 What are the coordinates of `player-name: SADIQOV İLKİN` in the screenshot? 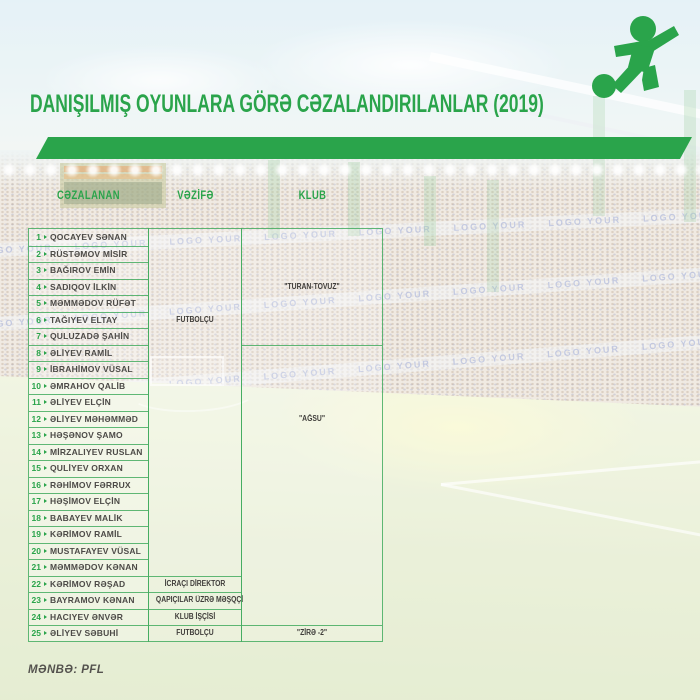 It's located at (83, 286).